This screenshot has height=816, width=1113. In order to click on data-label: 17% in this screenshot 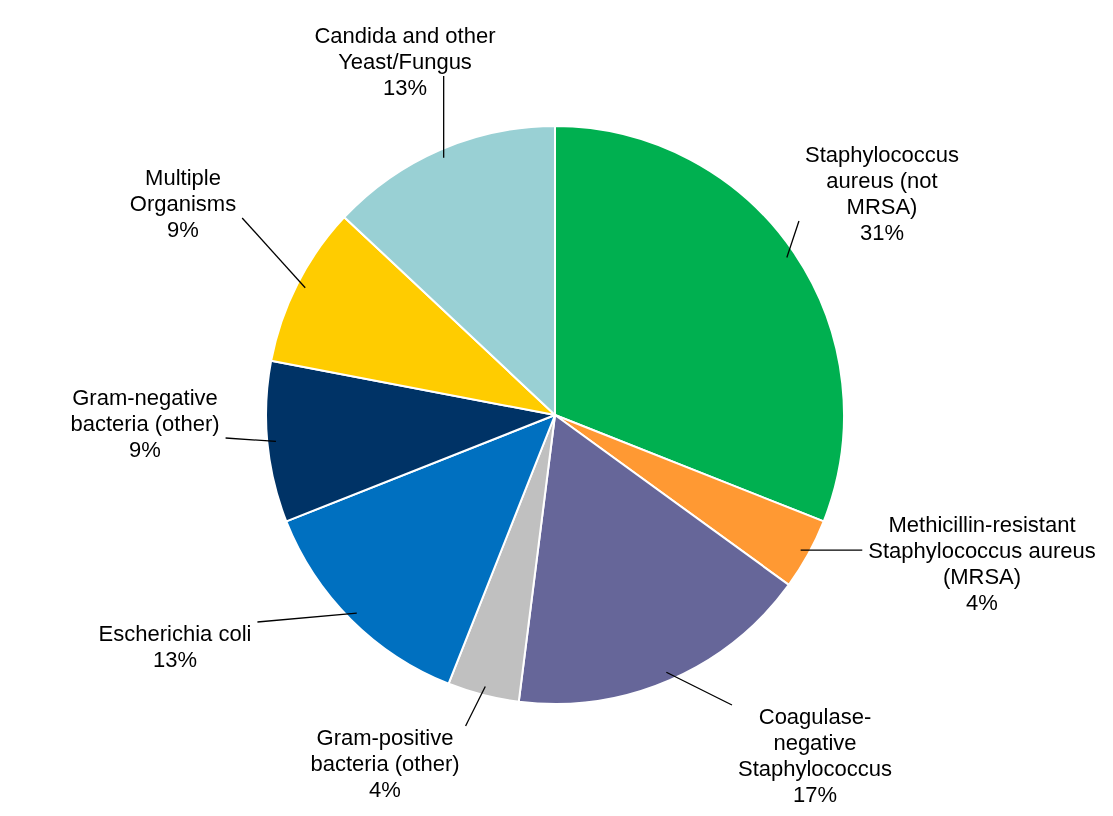, I will do `click(815, 795)`.